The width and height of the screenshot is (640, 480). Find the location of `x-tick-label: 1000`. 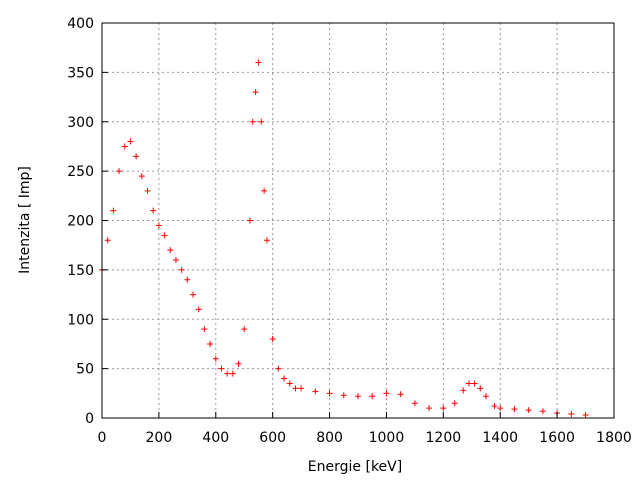

x-tick-label: 1000 is located at coordinates (387, 438).